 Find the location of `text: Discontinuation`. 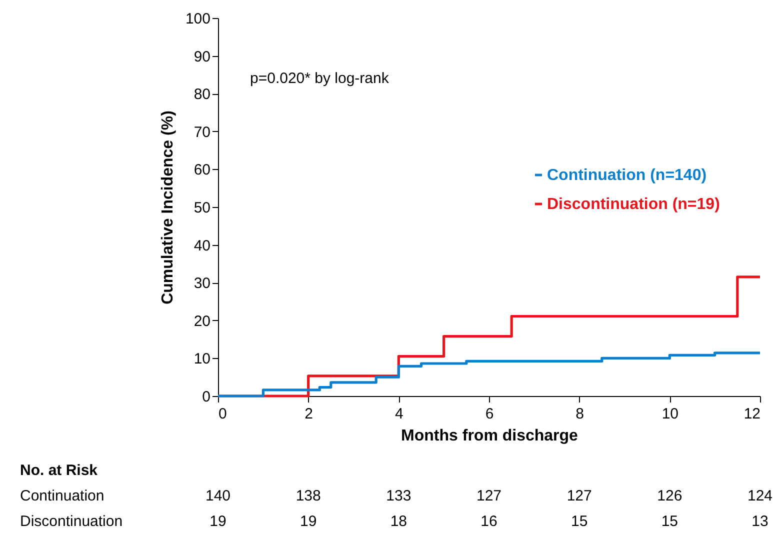

text: Discontinuation is located at coordinates (71, 521).